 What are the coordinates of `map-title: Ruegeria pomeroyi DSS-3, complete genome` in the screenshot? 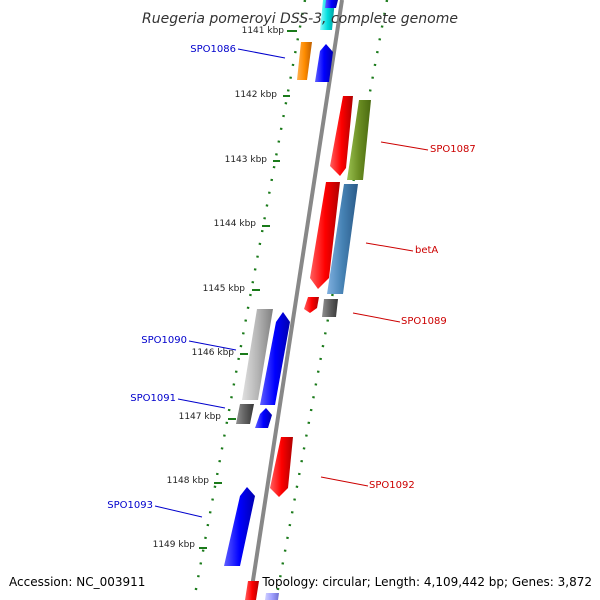 It's located at (300, 19).